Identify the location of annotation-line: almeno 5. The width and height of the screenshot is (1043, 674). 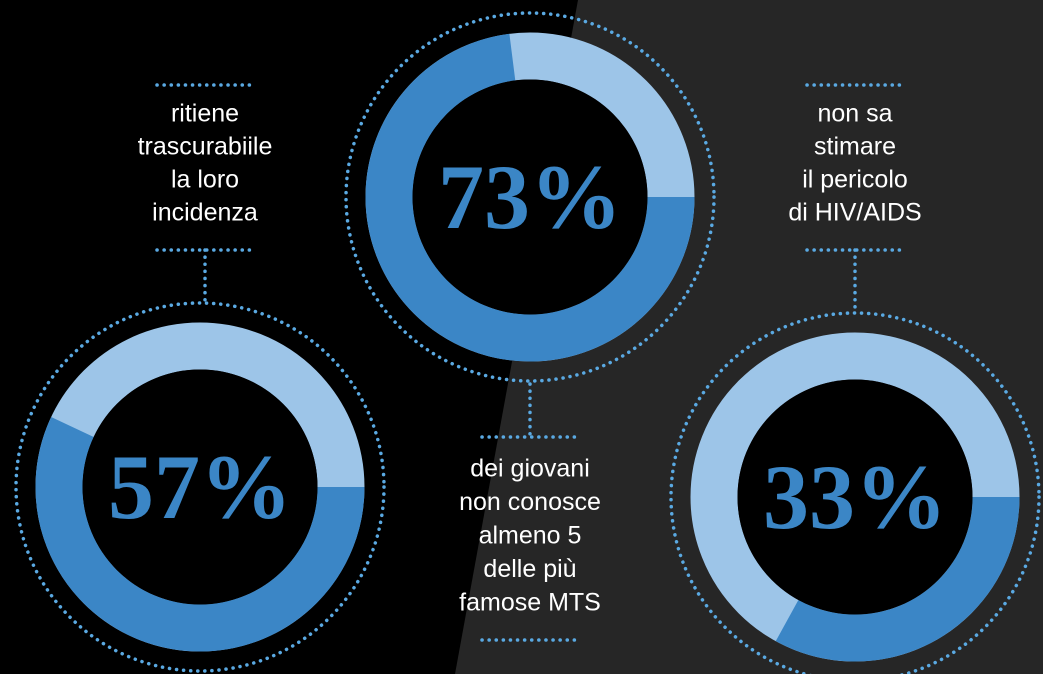
(530, 536).